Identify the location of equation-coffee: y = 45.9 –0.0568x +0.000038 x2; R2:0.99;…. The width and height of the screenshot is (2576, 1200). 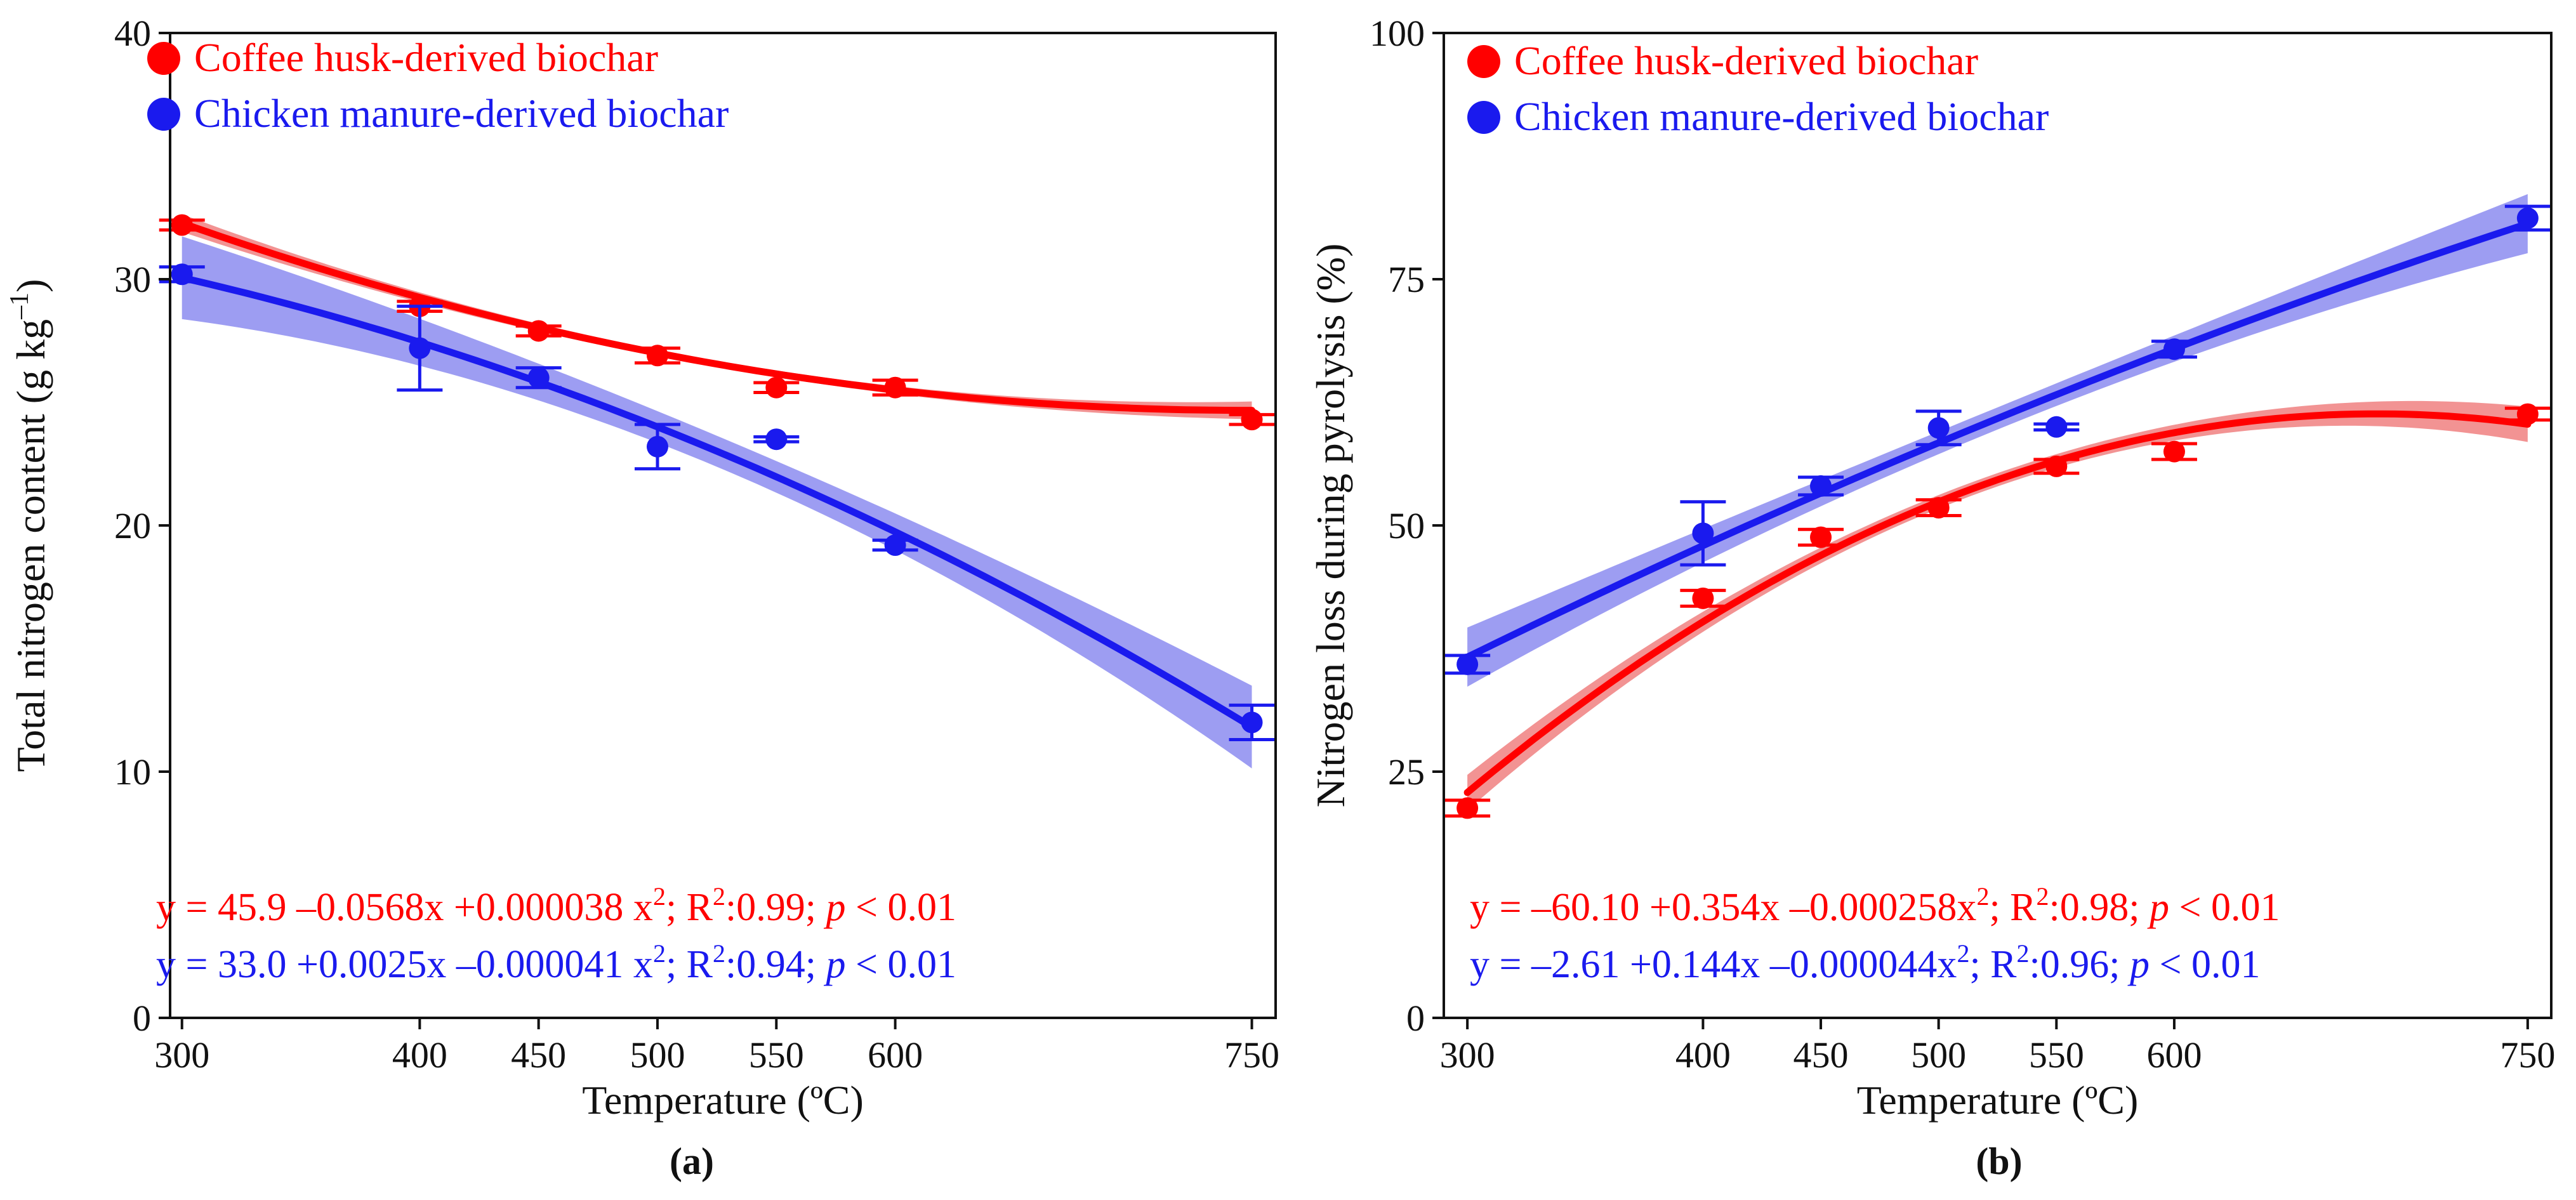
(556, 906).